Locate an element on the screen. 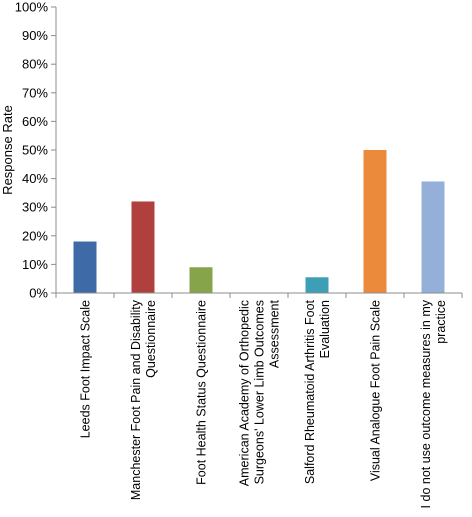  y-tick-label: 50% is located at coordinates (35, 150).